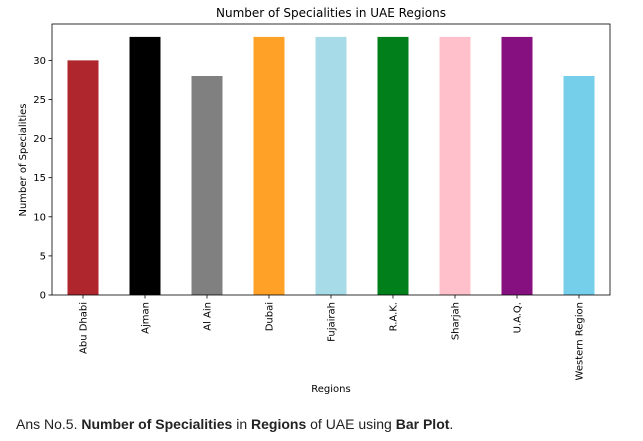  What do you see at coordinates (451, 424) in the screenshot?
I see `caption-suffix: .` at bounding box center [451, 424].